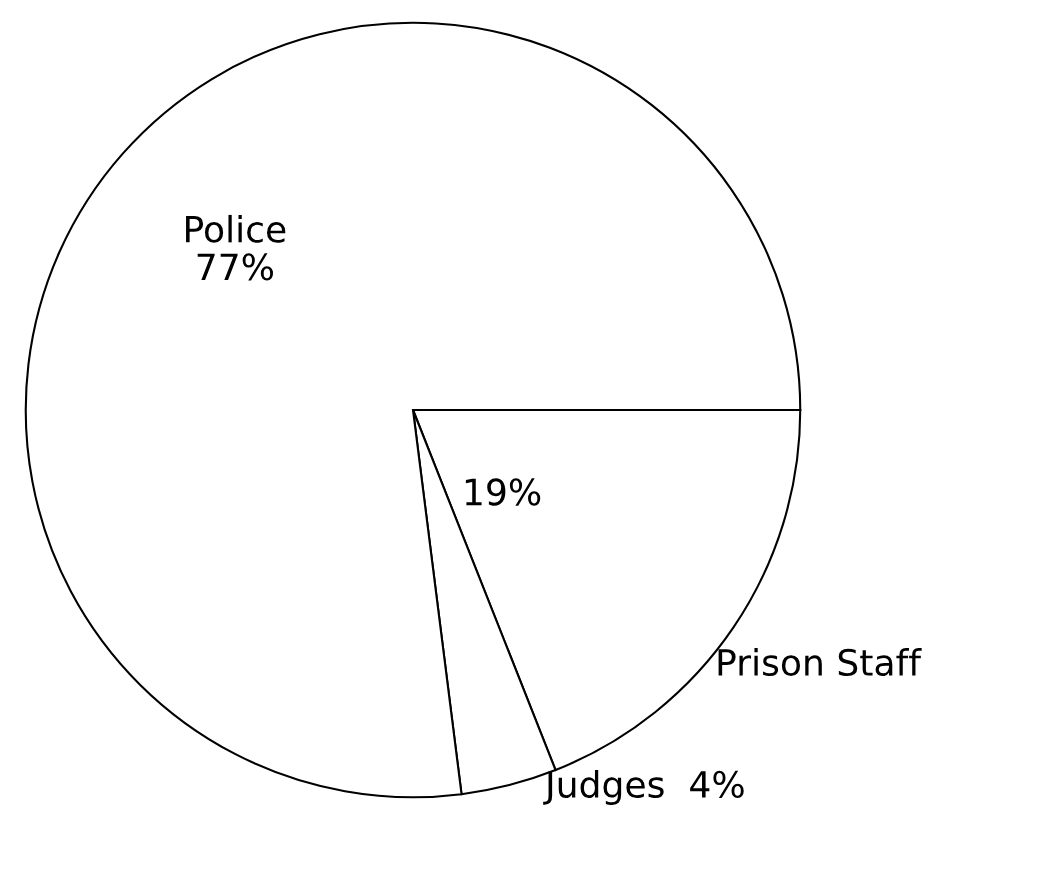  I want to click on slice-label: Judges 4%, so click(643, 788).